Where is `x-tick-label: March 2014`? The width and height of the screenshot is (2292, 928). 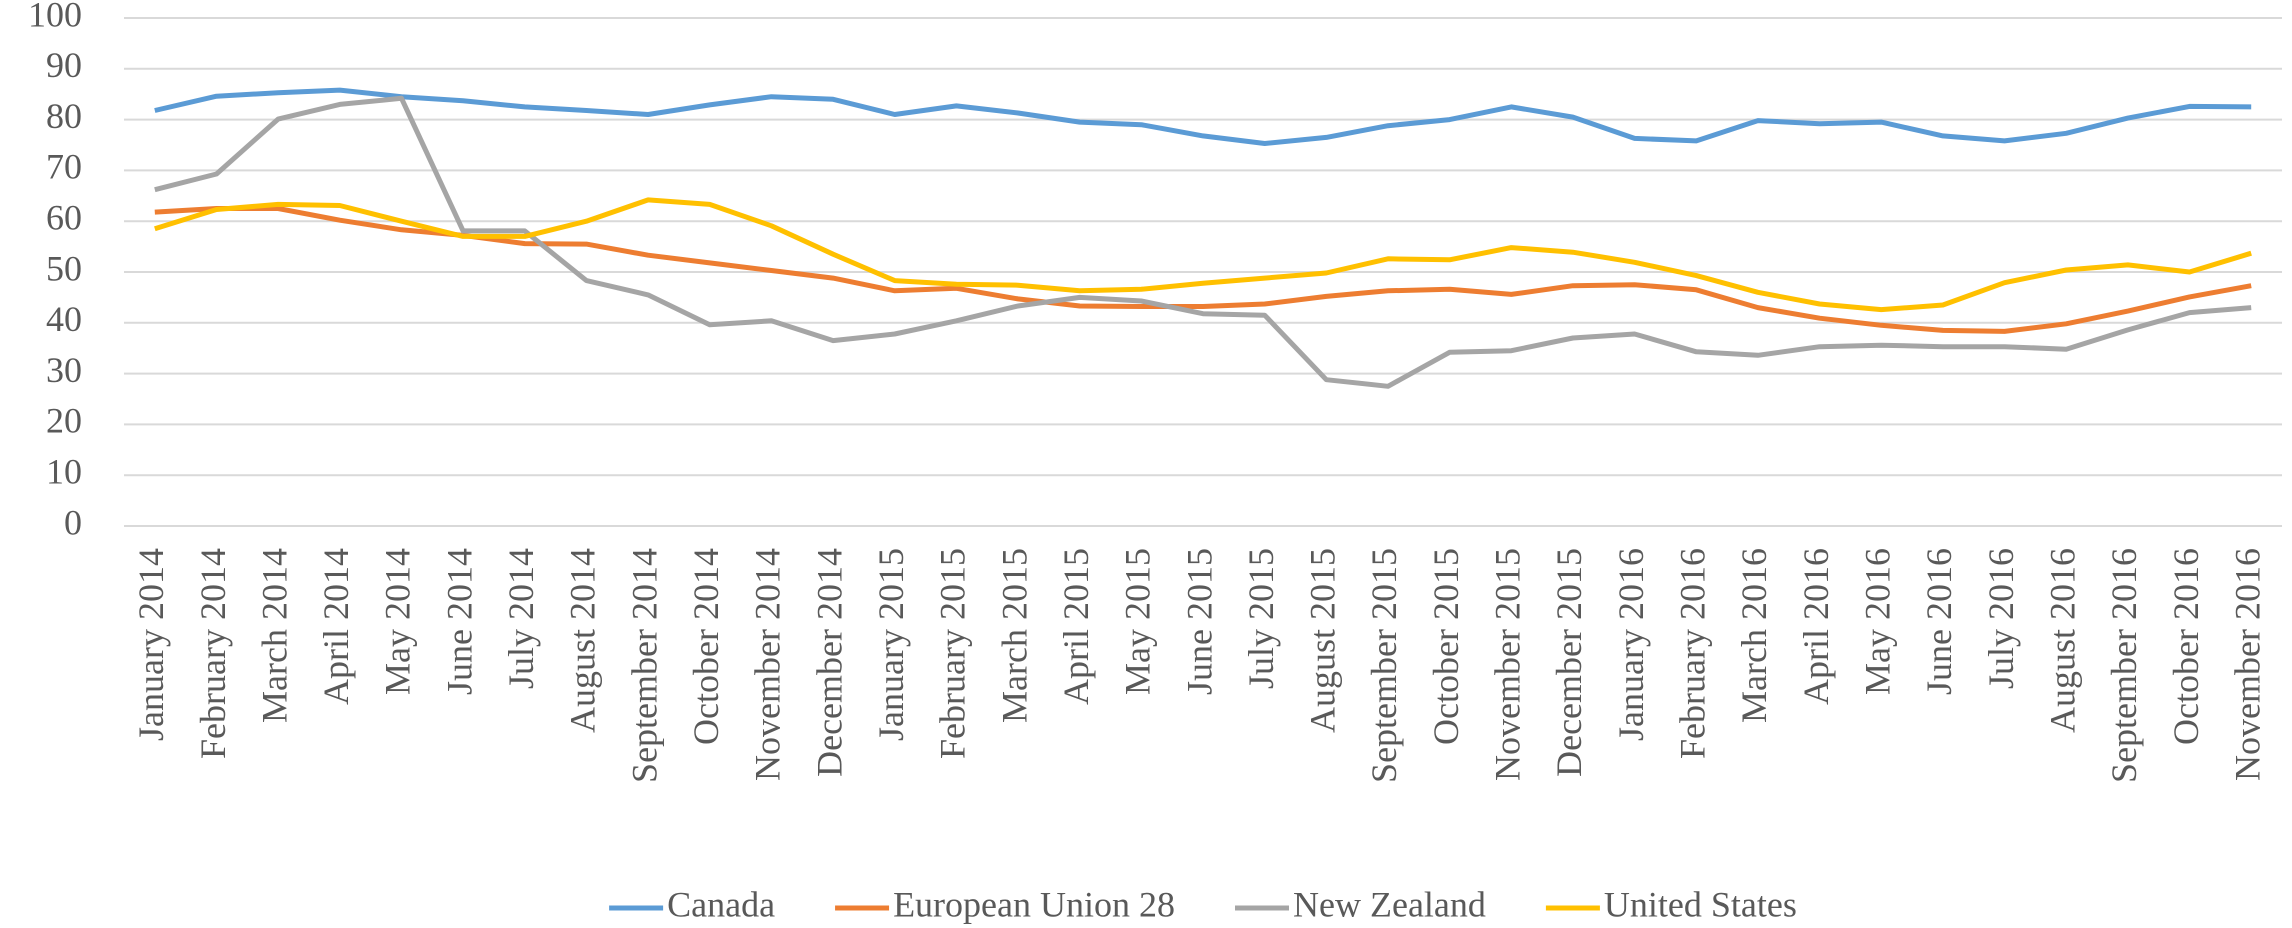 x-tick-label: March 2014 is located at coordinates (274, 635).